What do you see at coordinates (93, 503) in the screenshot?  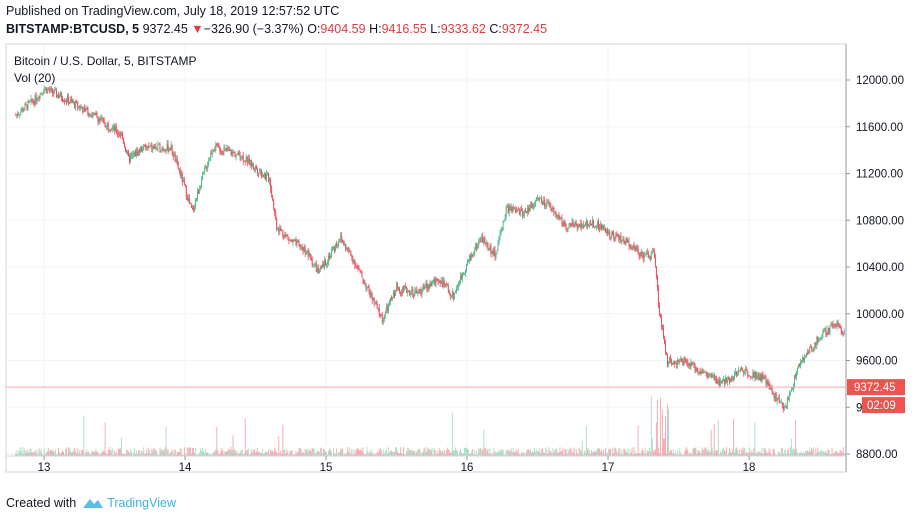 I see `tradingview-logo-icon` at bounding box center [93, 503].